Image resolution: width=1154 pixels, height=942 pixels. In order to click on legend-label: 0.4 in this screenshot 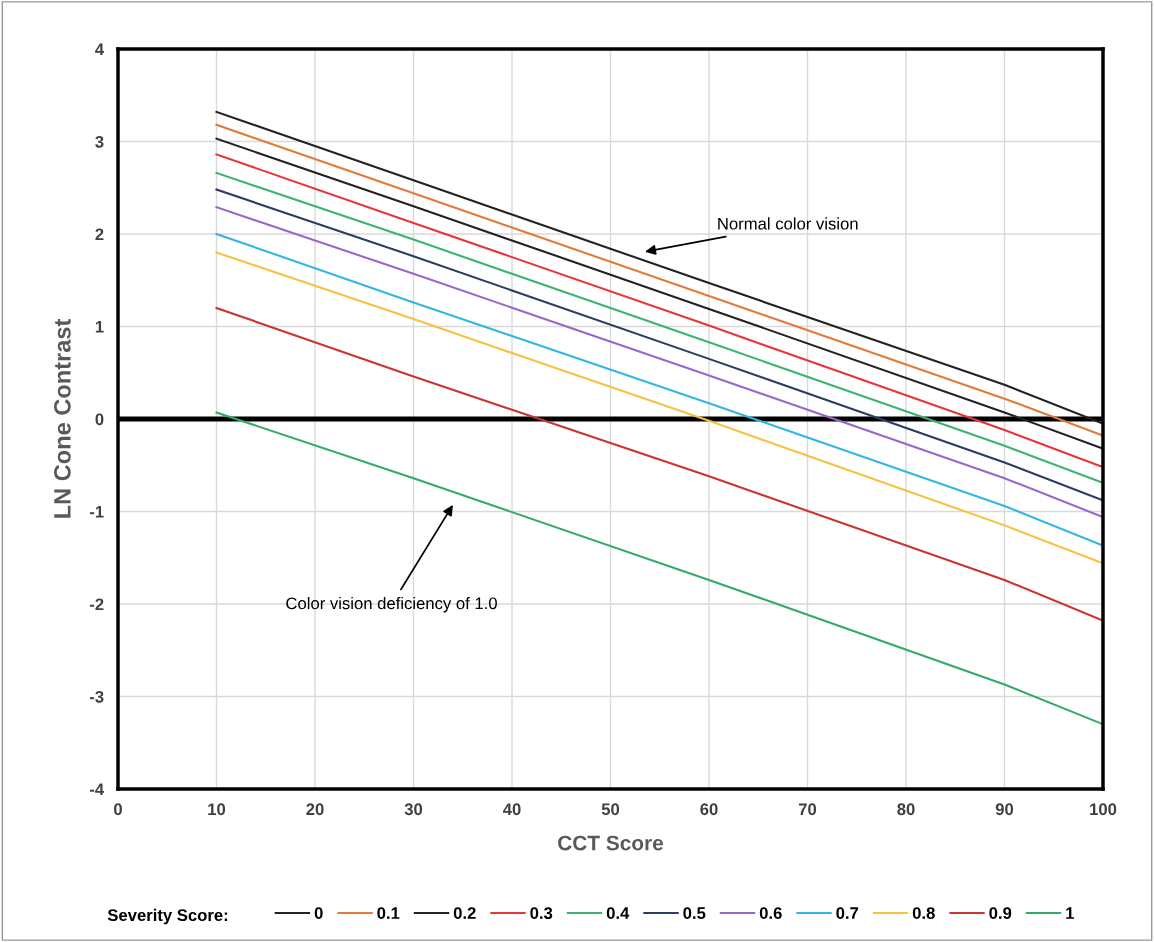, I will do `click(618, 913)`.